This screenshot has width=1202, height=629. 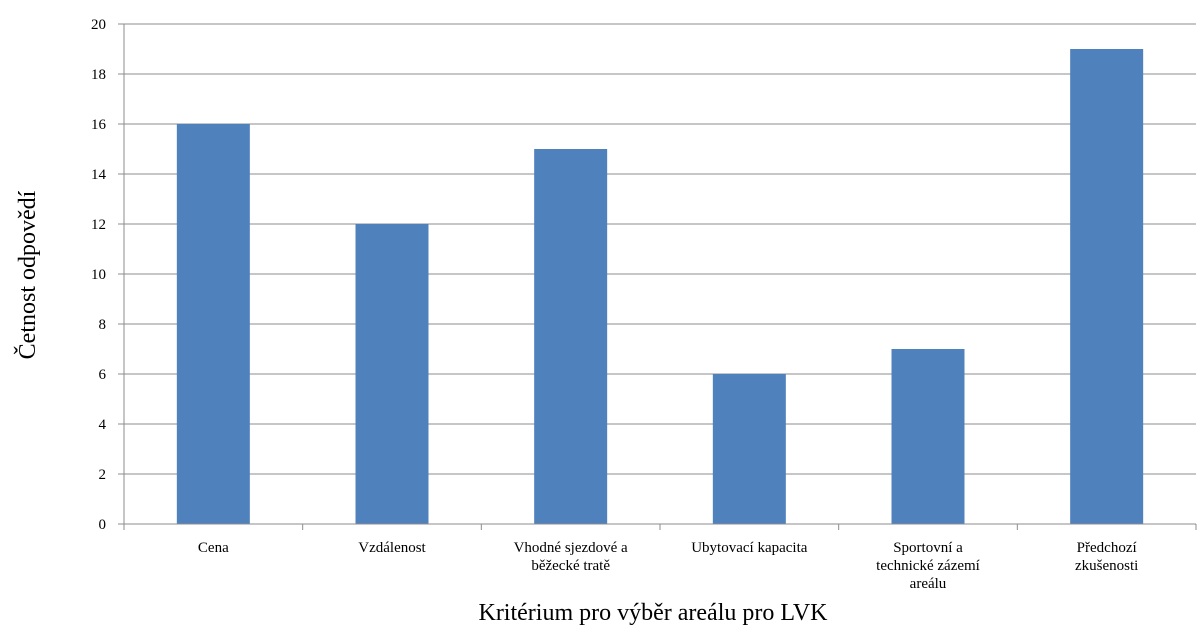 I want to click on y-tick-label: 16, so click(x=99, y=125).